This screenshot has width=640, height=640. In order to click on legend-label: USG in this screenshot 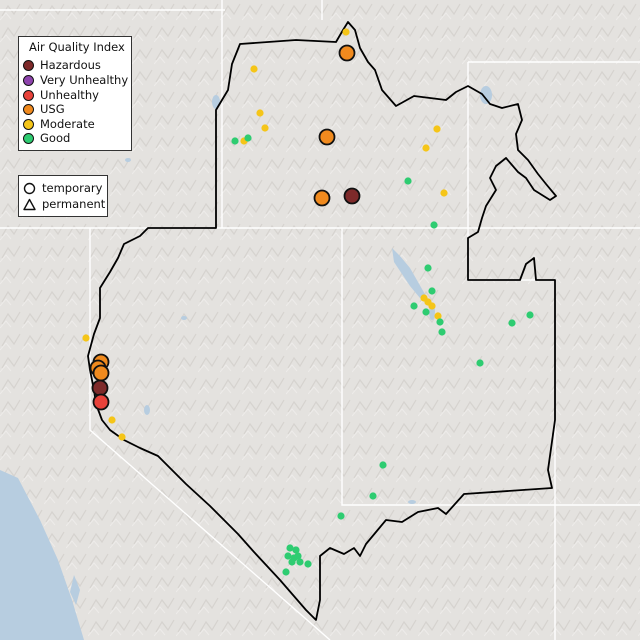, I will do `click(52, 109)`.